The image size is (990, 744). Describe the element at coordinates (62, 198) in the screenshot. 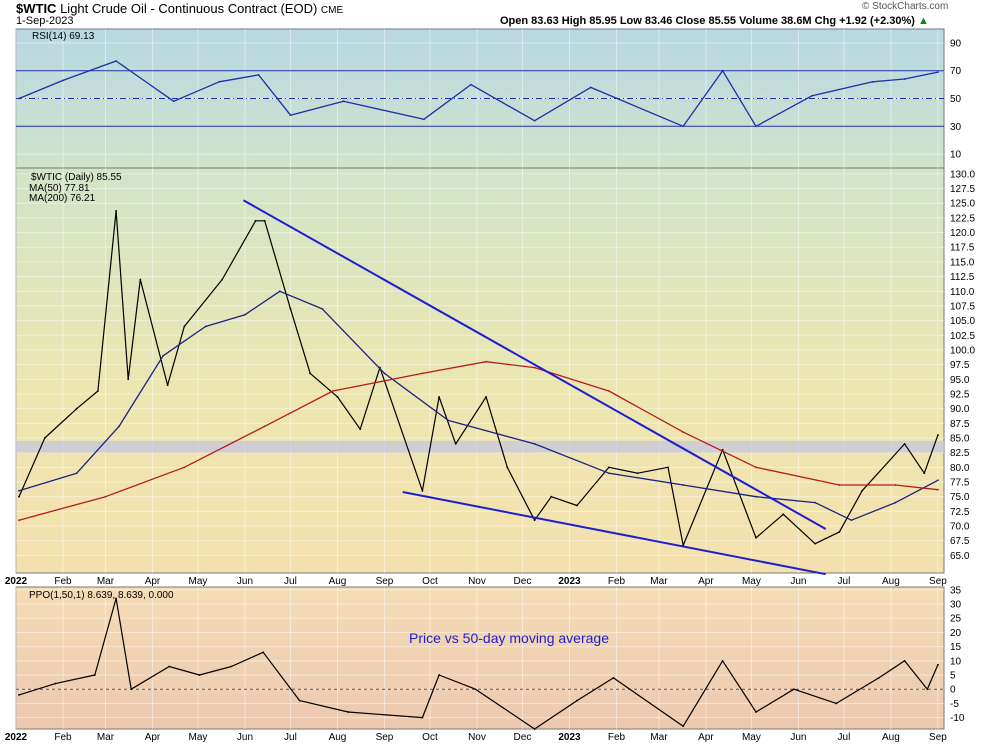

I see `ma200-label: MA(200) 76.21` at that location.